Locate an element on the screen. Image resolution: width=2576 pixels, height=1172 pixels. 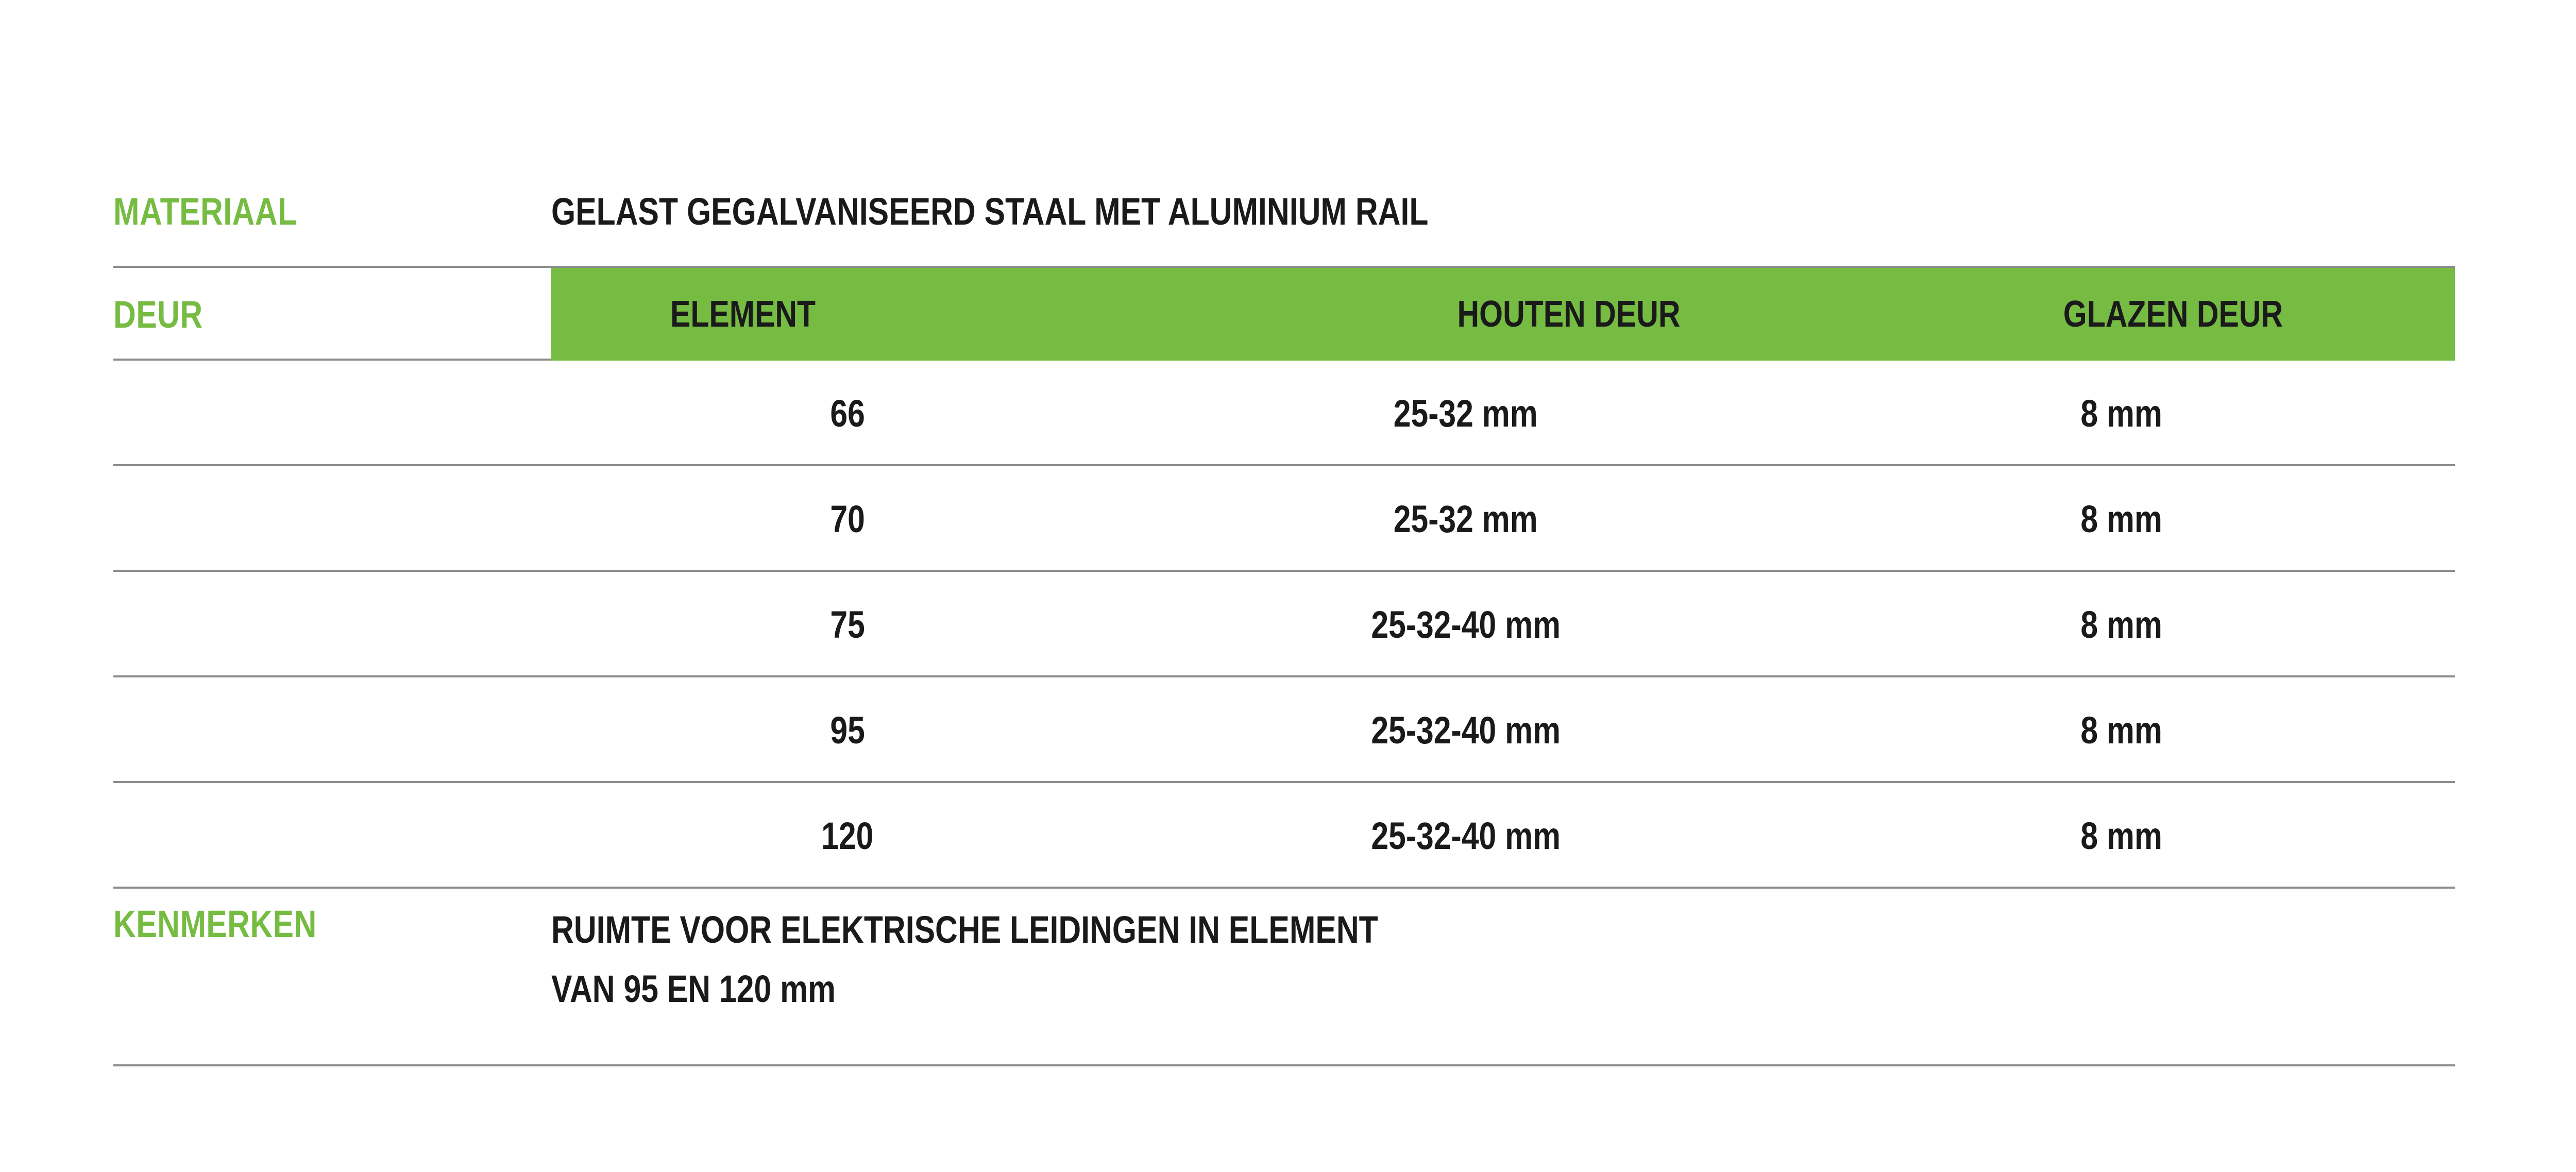
table-row: 75 25-32-40 mm 8 mm is located at coordinates (1284, 624).